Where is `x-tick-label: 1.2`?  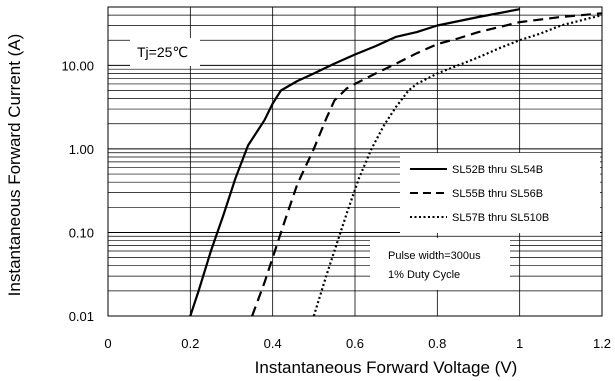
x-tick-label: 1.2 is located at coordinates (602, 343).